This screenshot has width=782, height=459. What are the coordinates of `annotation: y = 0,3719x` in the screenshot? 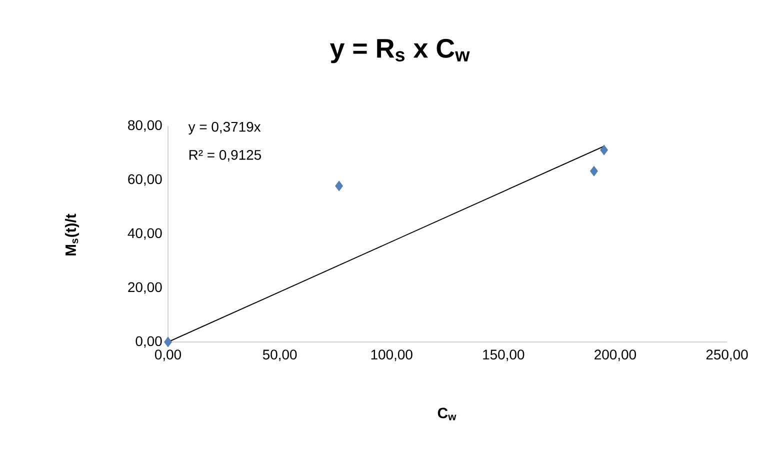 It's located at (224, 128).